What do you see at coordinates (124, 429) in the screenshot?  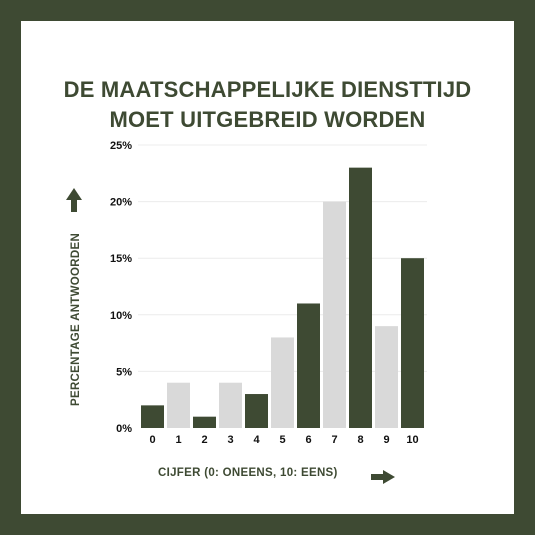 I see `y-tick-label: 0%` at bounding box center [124, 429].